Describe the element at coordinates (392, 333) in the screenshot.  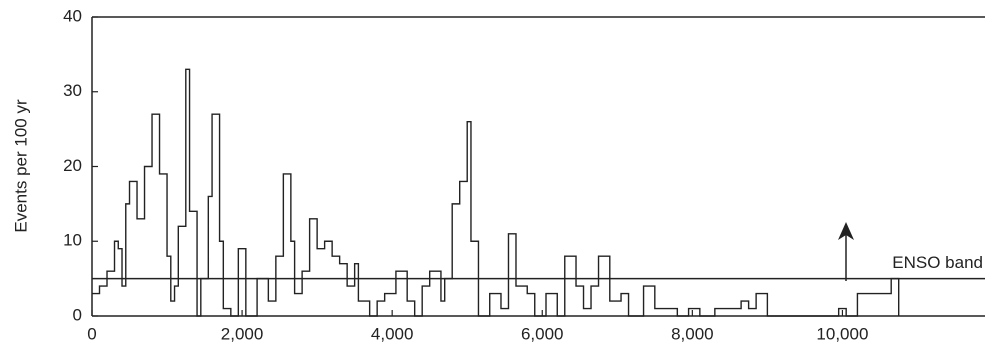
I see `x-tick-label: 4,000` at that location.